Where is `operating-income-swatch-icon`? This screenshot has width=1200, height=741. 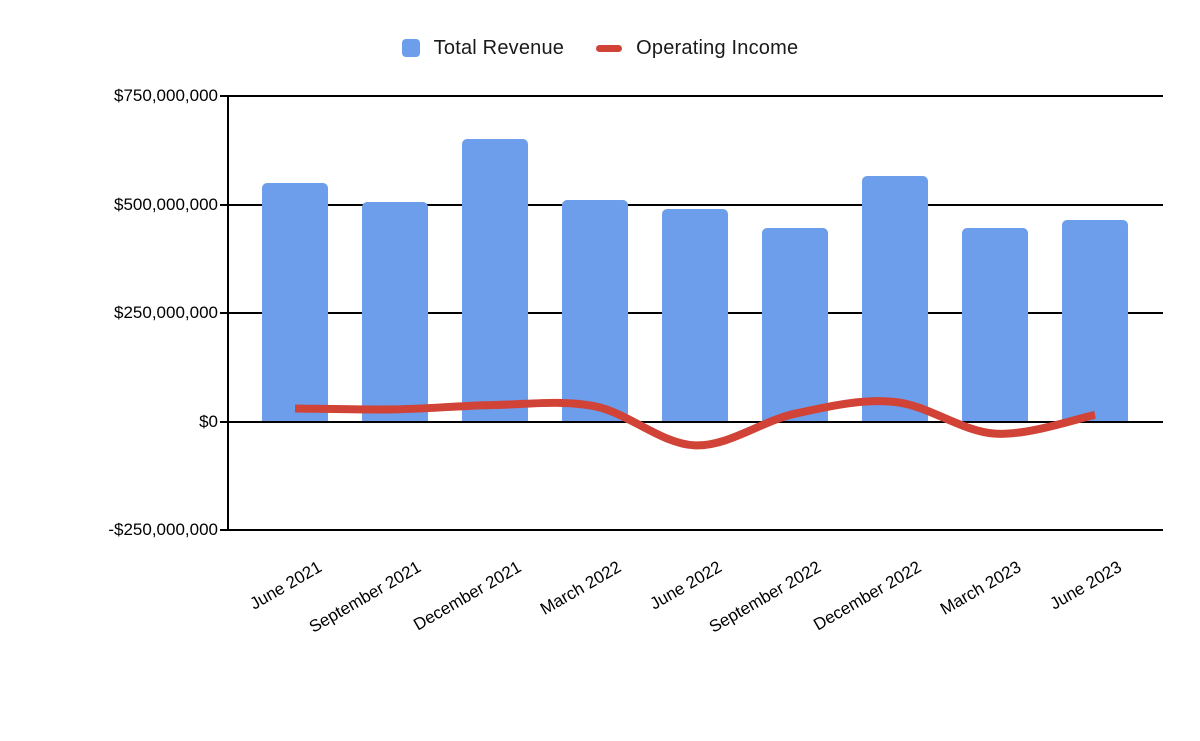 operating-income-swatch-icon is located at coordinates (609, 48).